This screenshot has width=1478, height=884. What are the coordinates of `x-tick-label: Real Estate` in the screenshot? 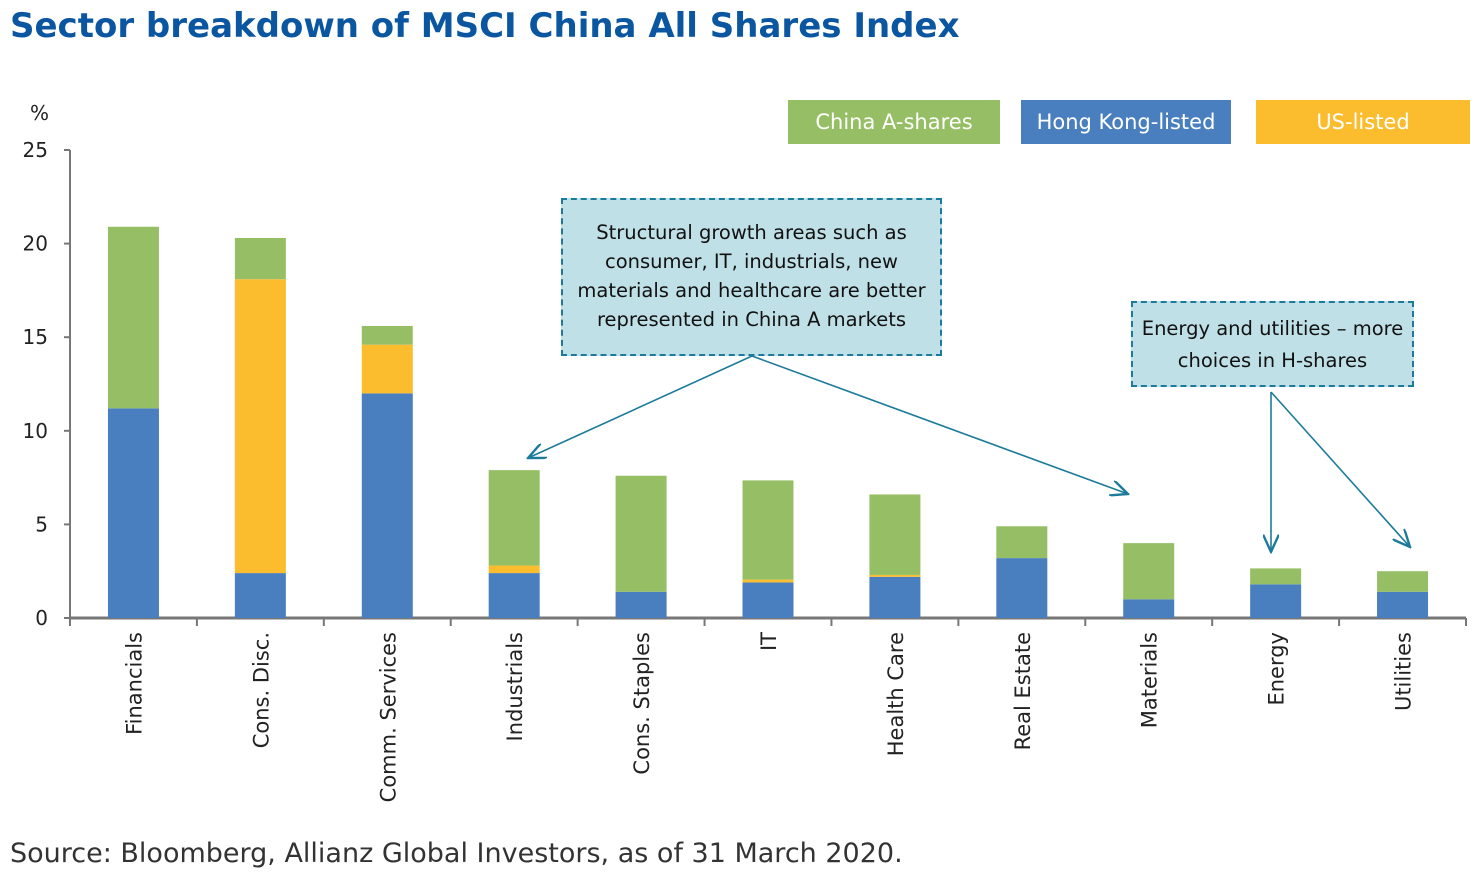 It's located at (1023, 691).